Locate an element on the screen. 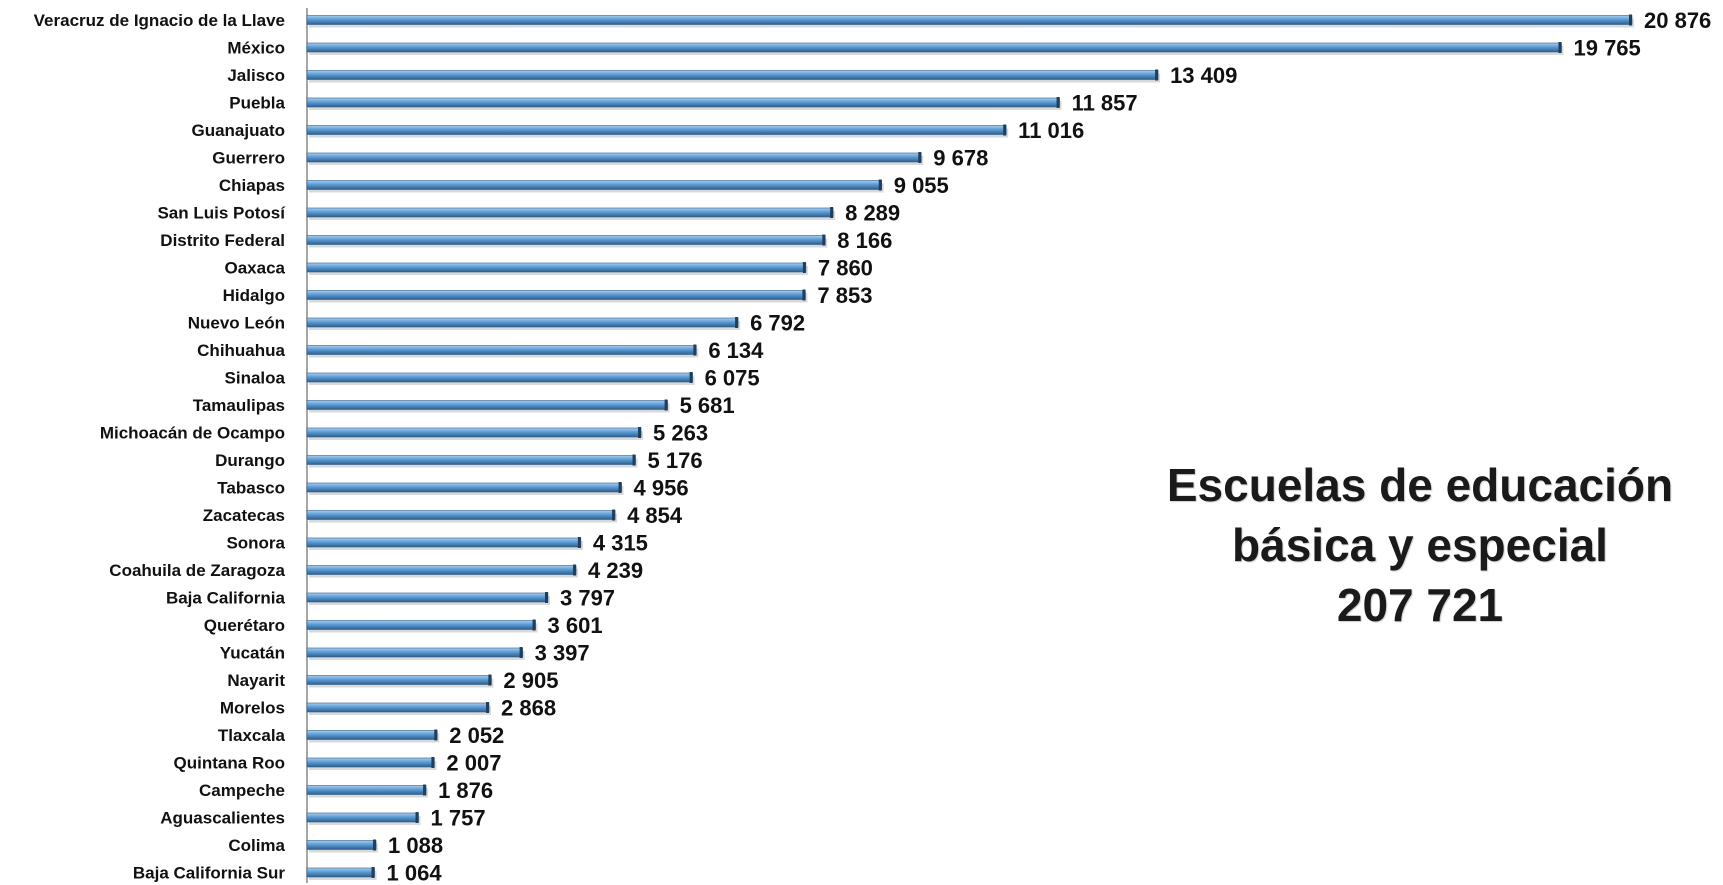 The image size is (1723, 885). data-label: 2 007 is located at coordinates (473, 763).